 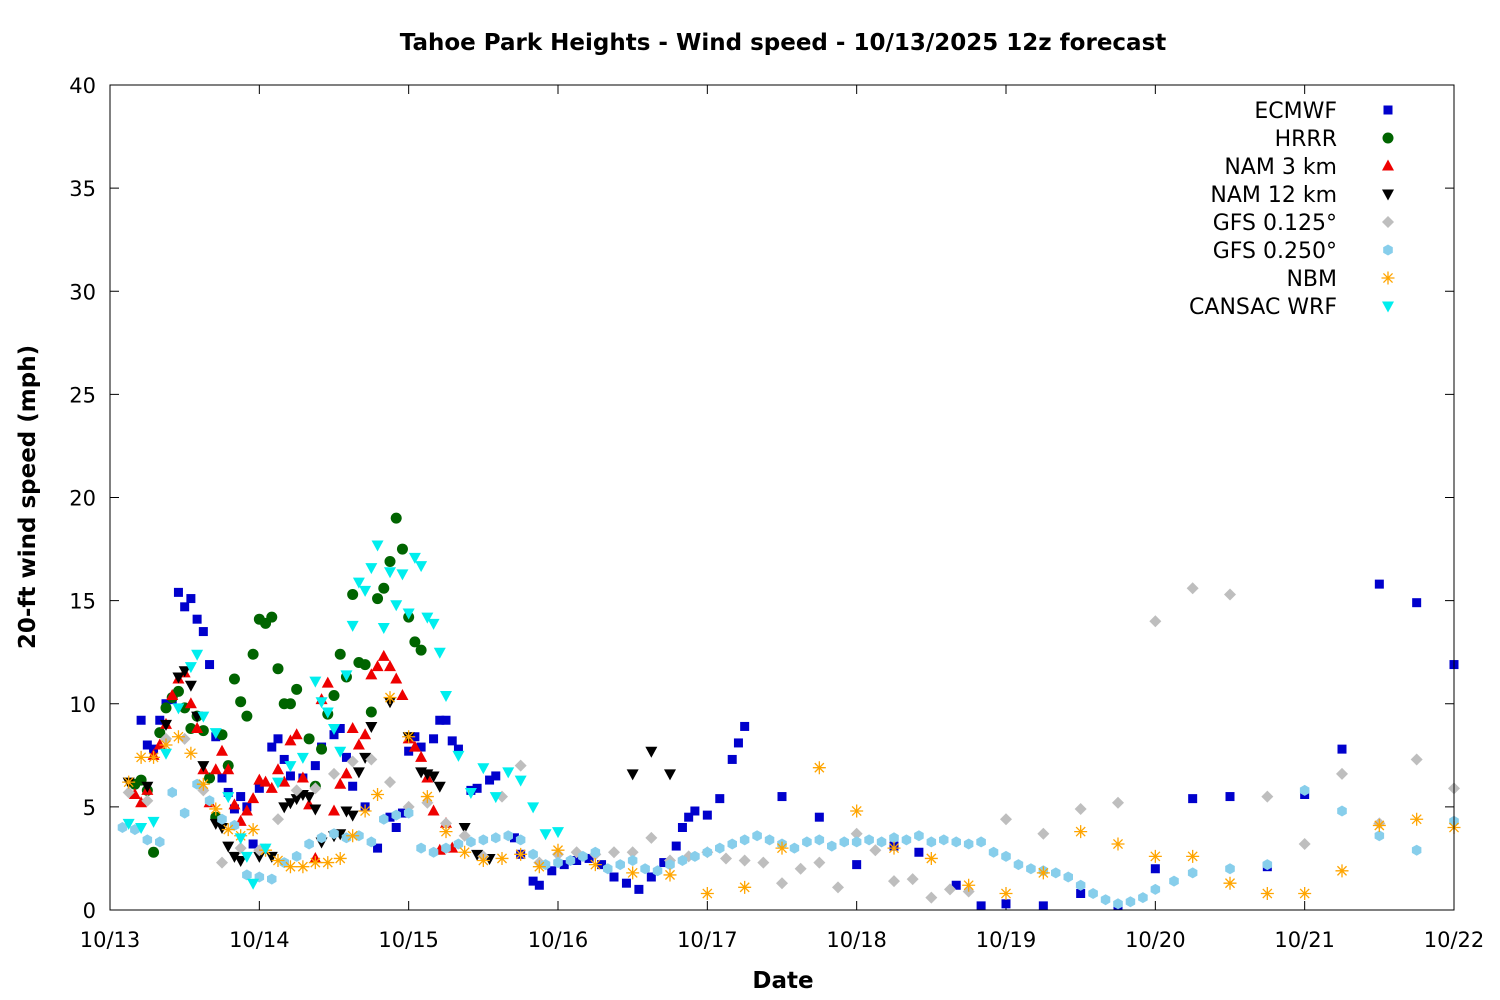 What do you see at coordinates (278, 685) in the screenshot?
I see `series-hrrr` at bounding box center [278, 685].